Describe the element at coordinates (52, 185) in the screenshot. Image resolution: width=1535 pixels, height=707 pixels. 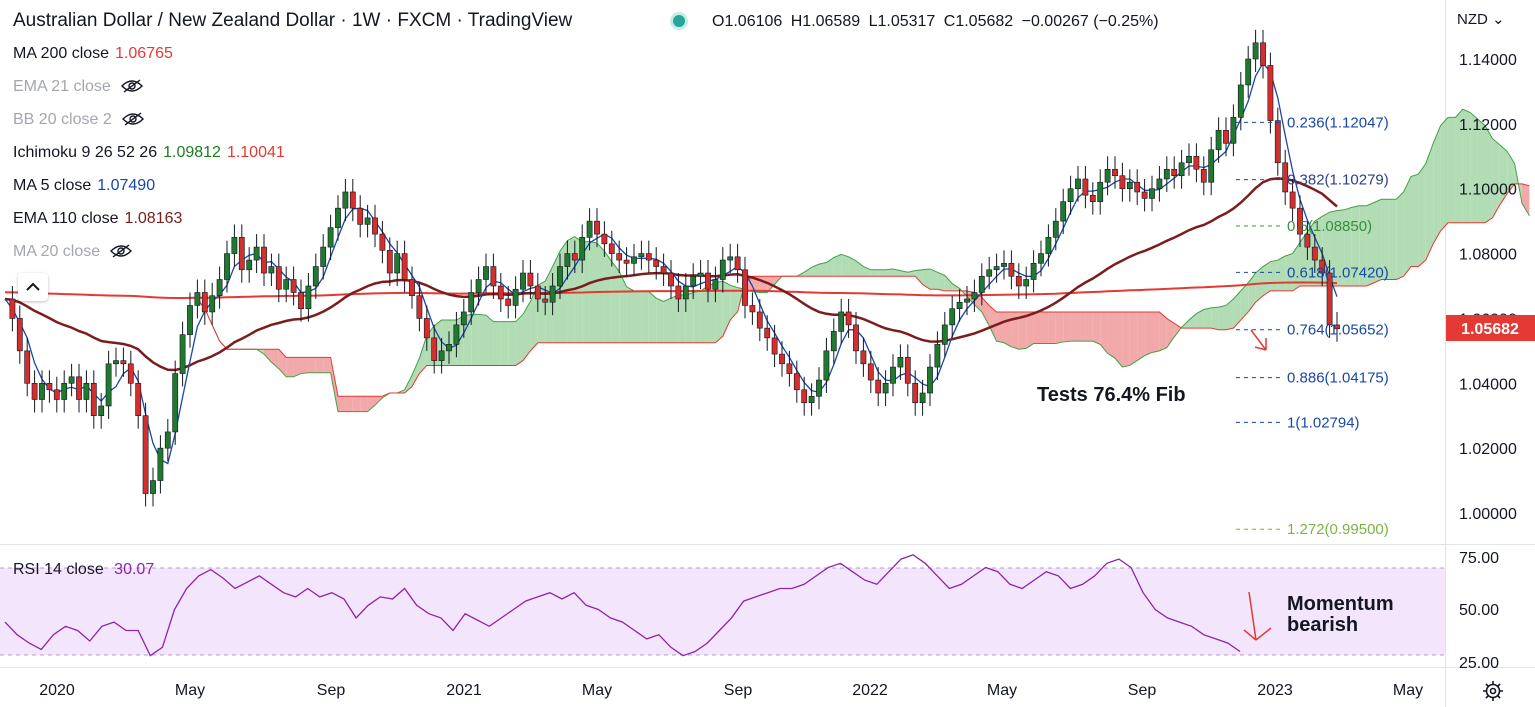
I see `legend-label: MA 5 close` at that location.